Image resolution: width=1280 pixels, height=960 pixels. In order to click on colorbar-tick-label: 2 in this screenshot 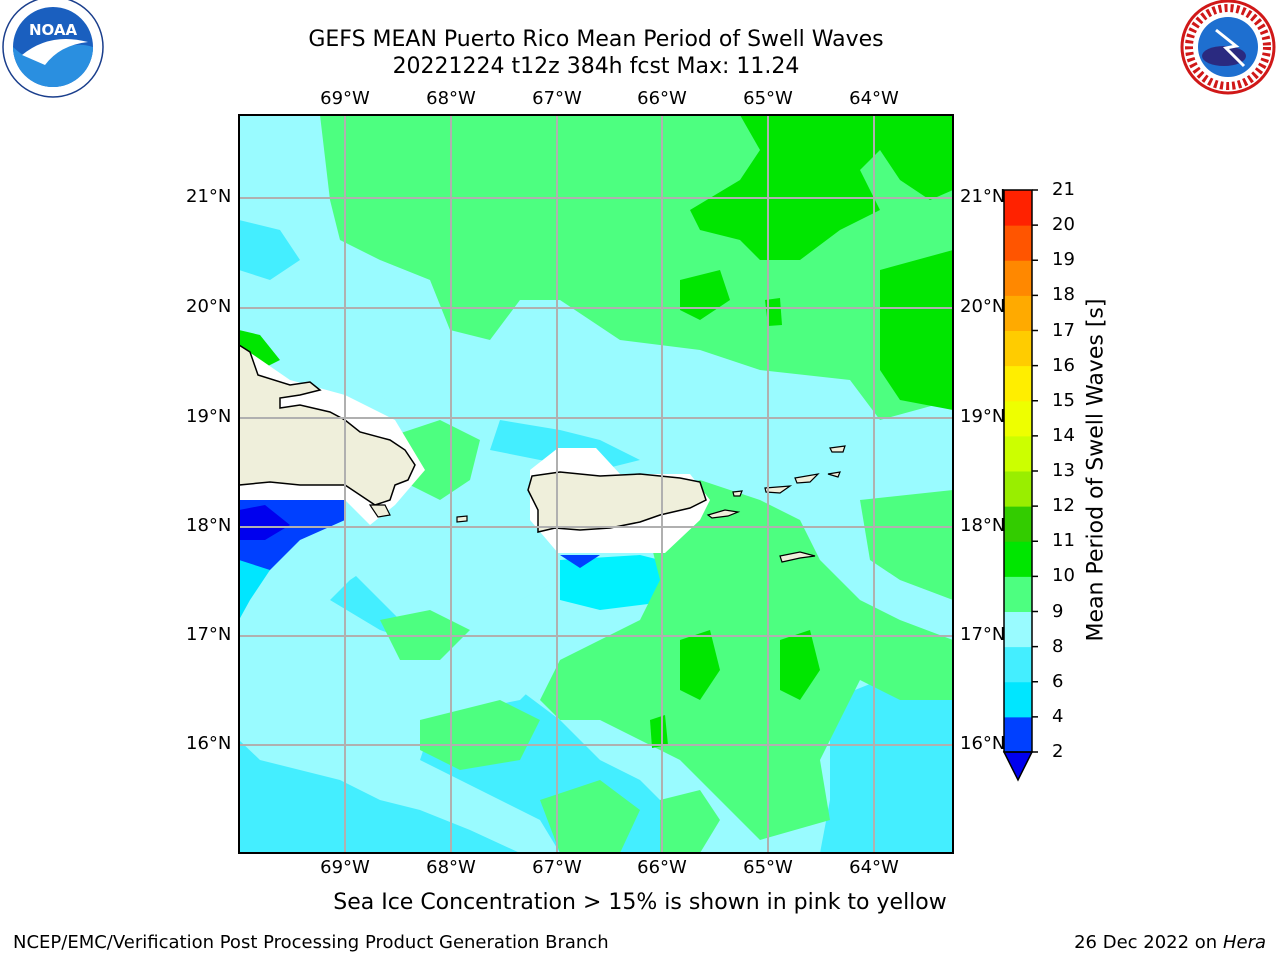, I will do `click(1058, 751)`.